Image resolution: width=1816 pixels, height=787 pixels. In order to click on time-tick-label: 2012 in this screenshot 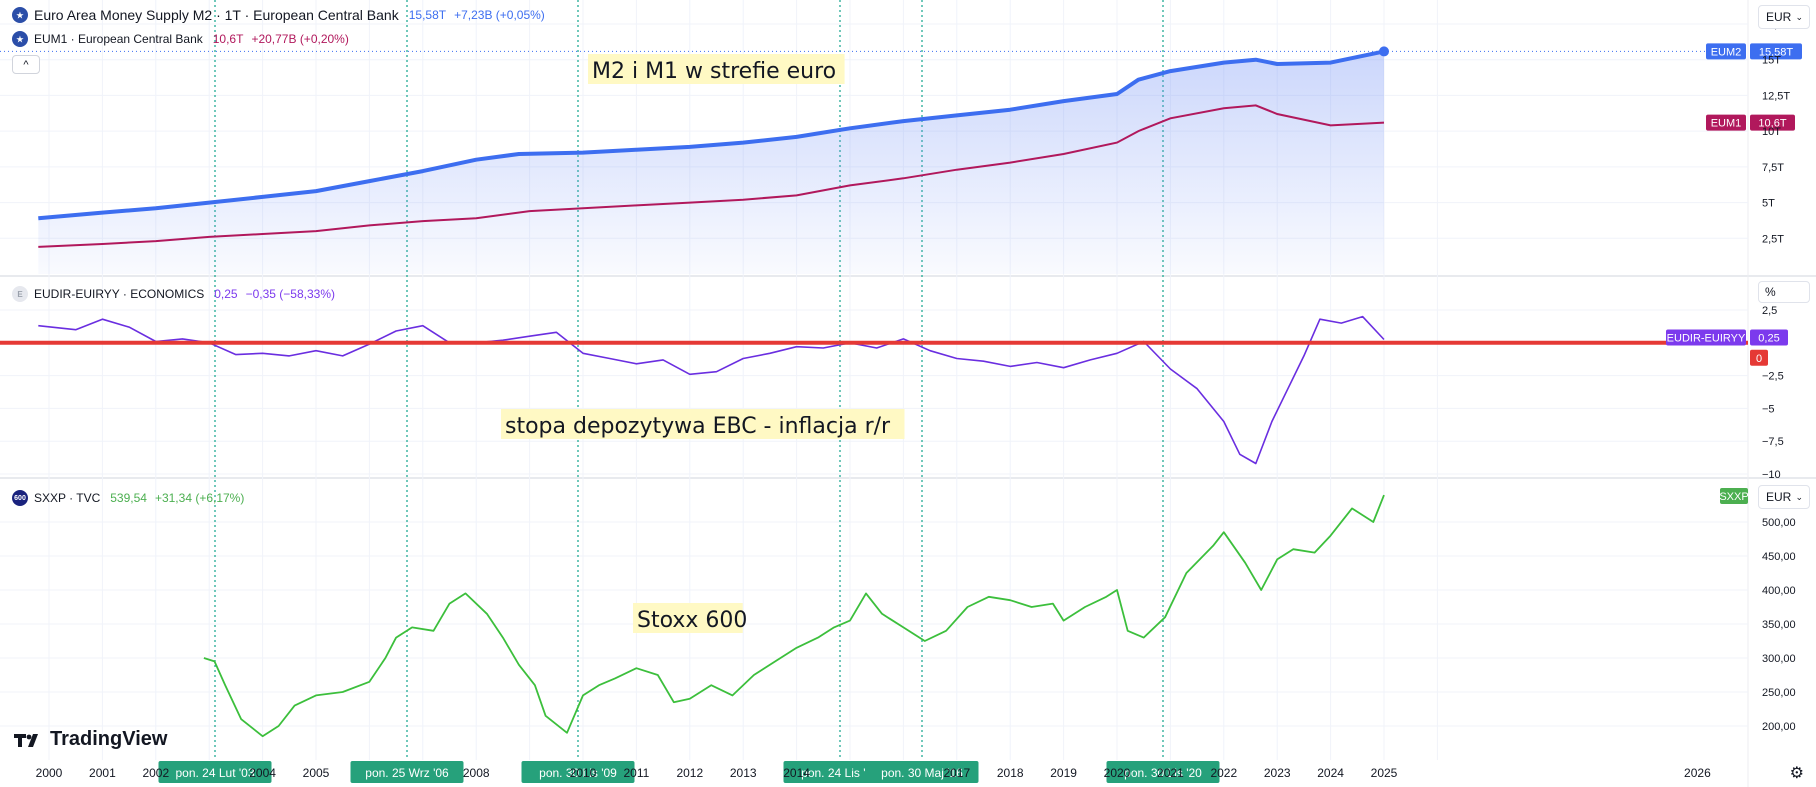, I will do `click(689, 773)`.